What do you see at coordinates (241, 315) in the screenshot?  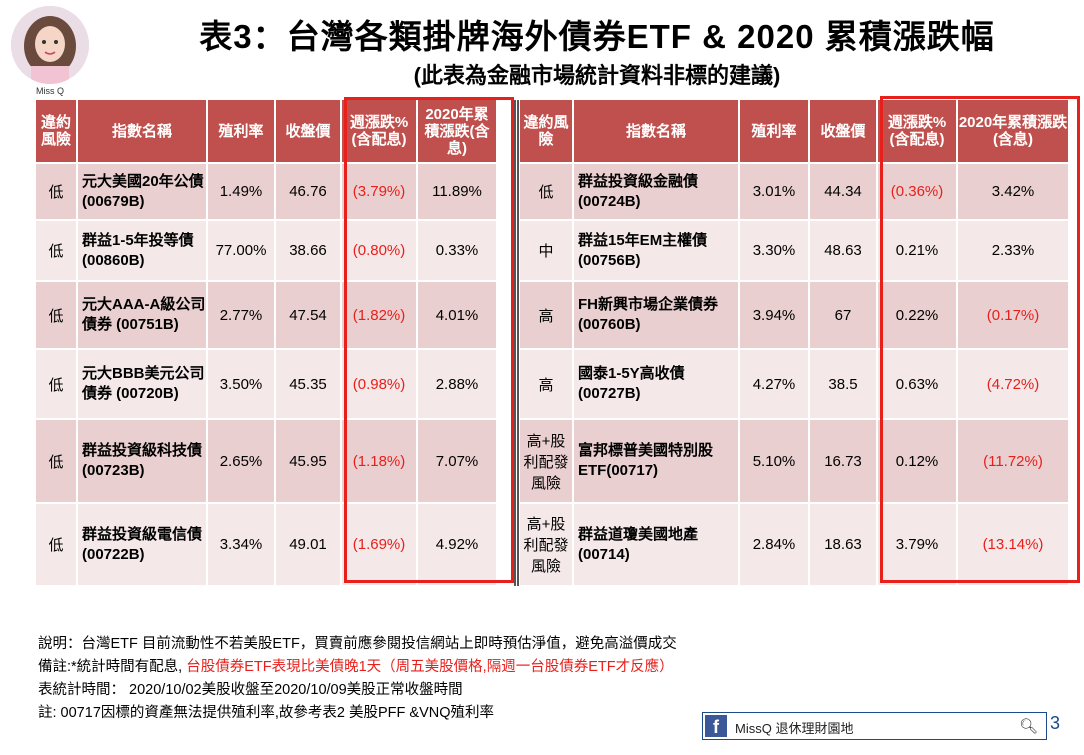 I see `yield-cell: 2.77%` at bounding box center [241, 315].